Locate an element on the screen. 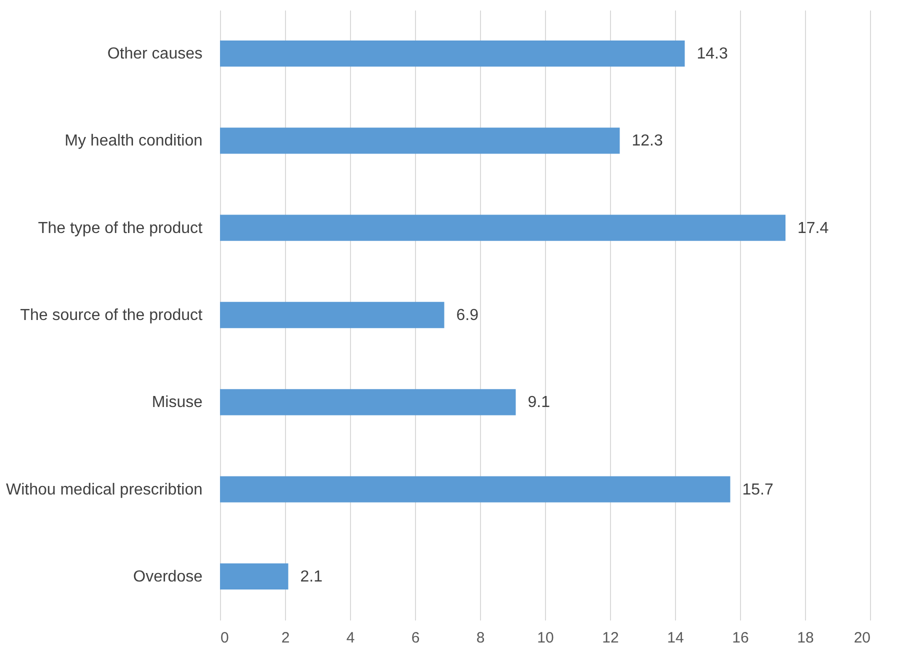 The height and width of the screenshot is (651, 921). x-tick-label: 10 is located at coordinates (545, 638).